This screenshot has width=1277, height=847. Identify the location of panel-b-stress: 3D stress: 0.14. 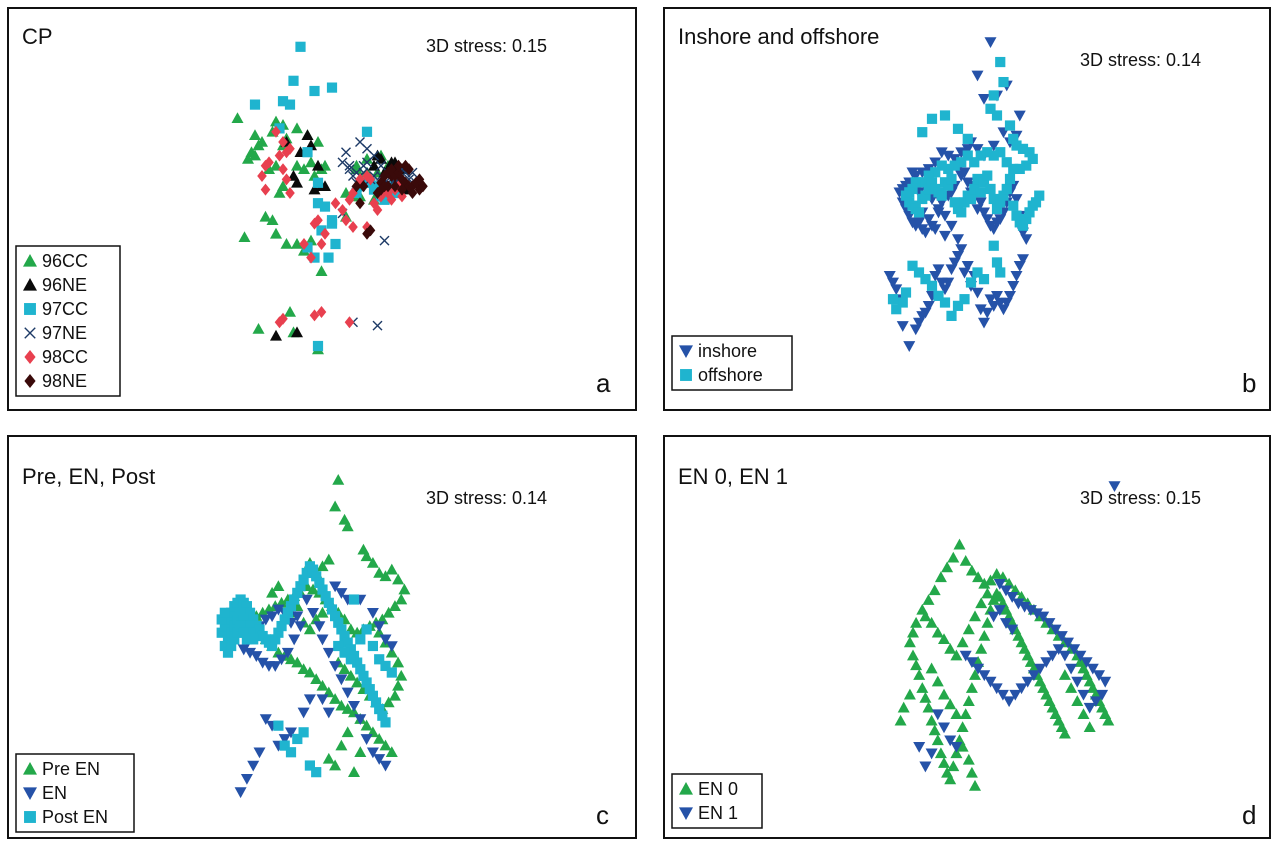
(1140, 60).